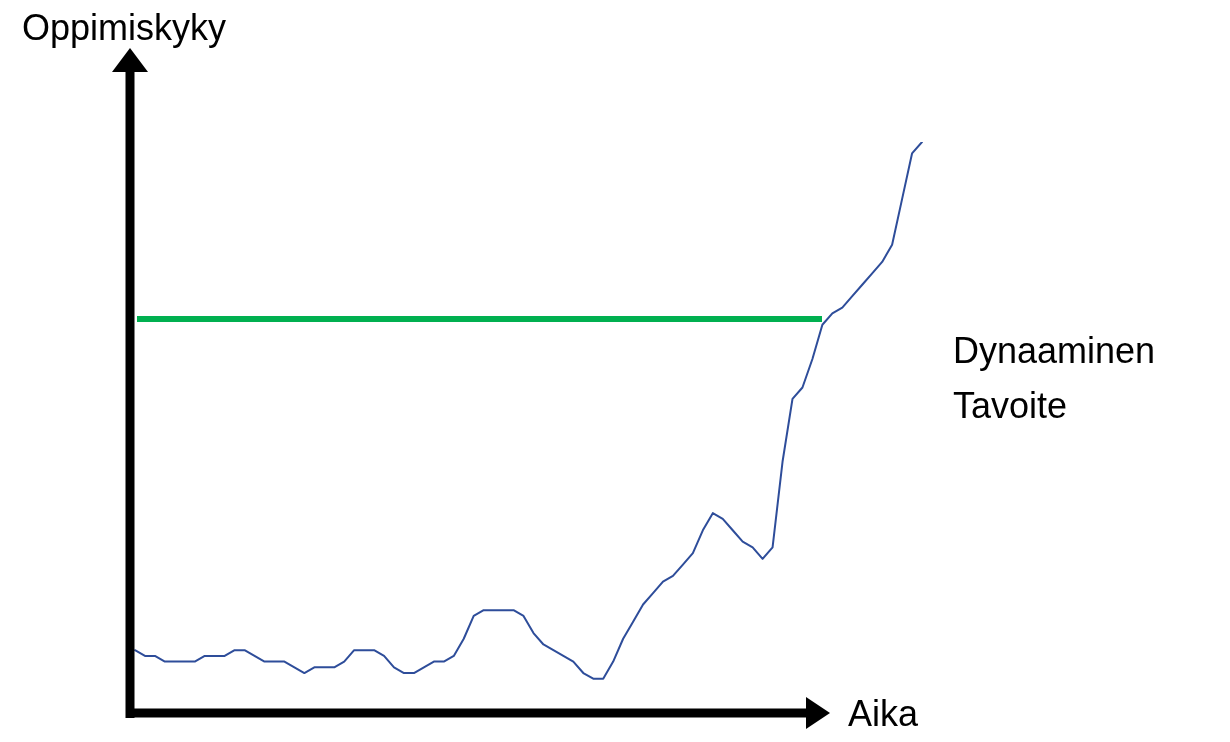 This screenshot has height=742, width=1230. I want to click on text: Dynaaminen Tavoite, so click(1054, 377).